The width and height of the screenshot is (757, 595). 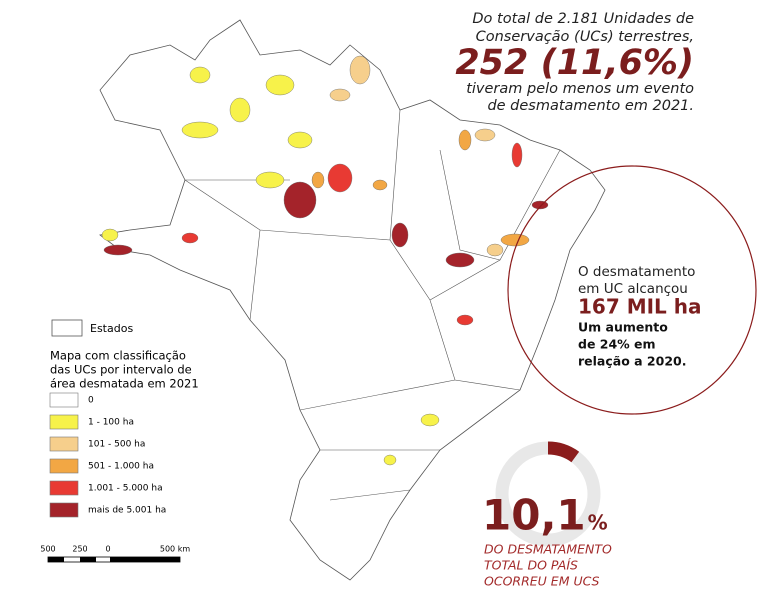 I want to click on legend-title-line: área desmatada em 2021, so click(x=124, y=384).